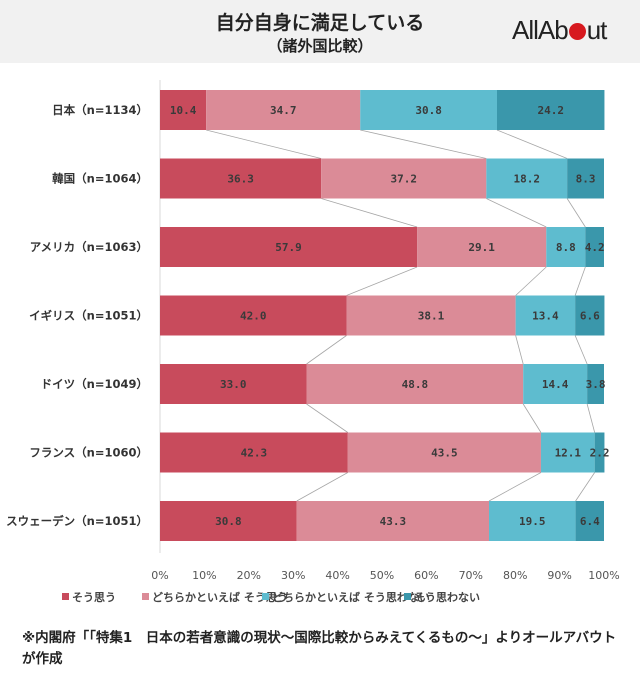  I want to click on chart-subtitle: （諸外国比較）, so click(320, 46).